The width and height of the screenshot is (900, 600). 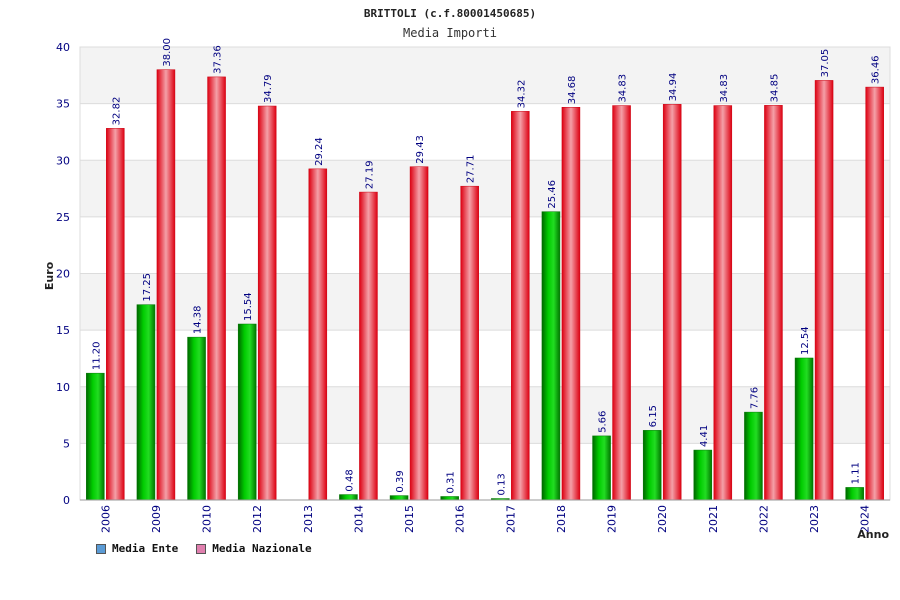 What do you see at coordinates (49, 275) in the screenshot?
I see `y-axis-label: Euro` at bounding box center [49, 275].